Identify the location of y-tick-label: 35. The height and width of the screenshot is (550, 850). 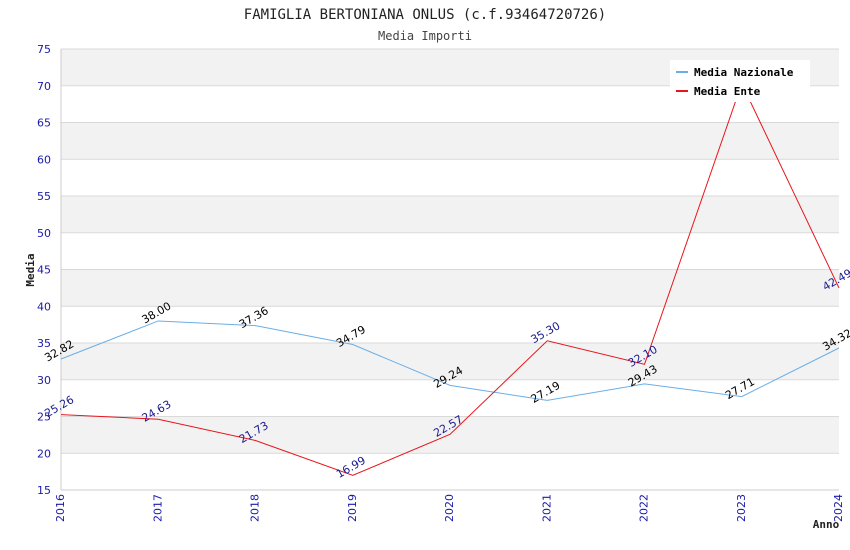
(44, 343).